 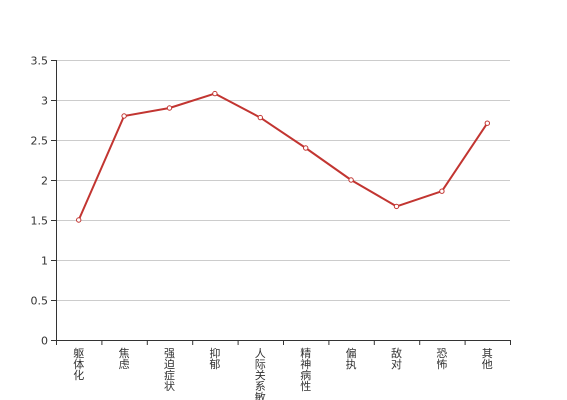 What do you see at coordinates (44, 101) in the screenshot?
I see `y-tick-label: 3` at bounding box center [44, 101].